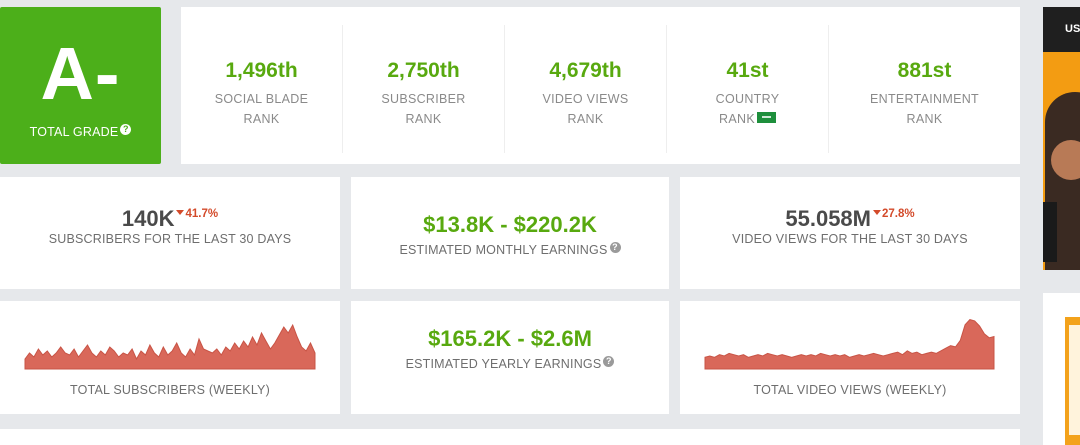 This screenshot has height=445, width=1080. What do you see at coordinates (503, 364) in the screenshot?
I see `yearly-earnings-label: ESTIMATED YEARLY EARNINGS` at bounding box center [503, 364].